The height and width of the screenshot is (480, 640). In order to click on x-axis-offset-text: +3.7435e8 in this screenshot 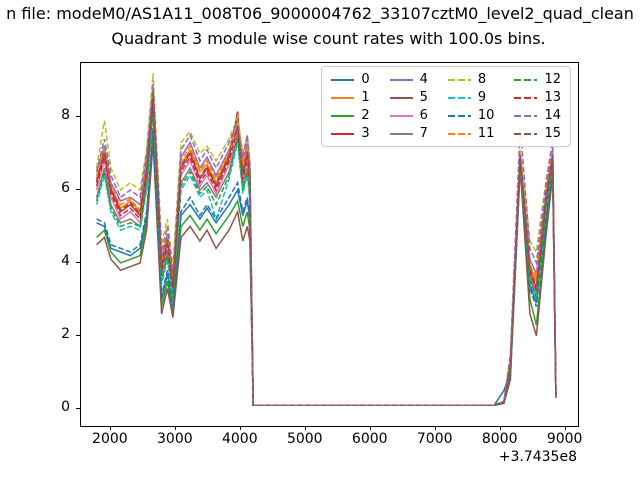, I will do `click(537, 457)`.